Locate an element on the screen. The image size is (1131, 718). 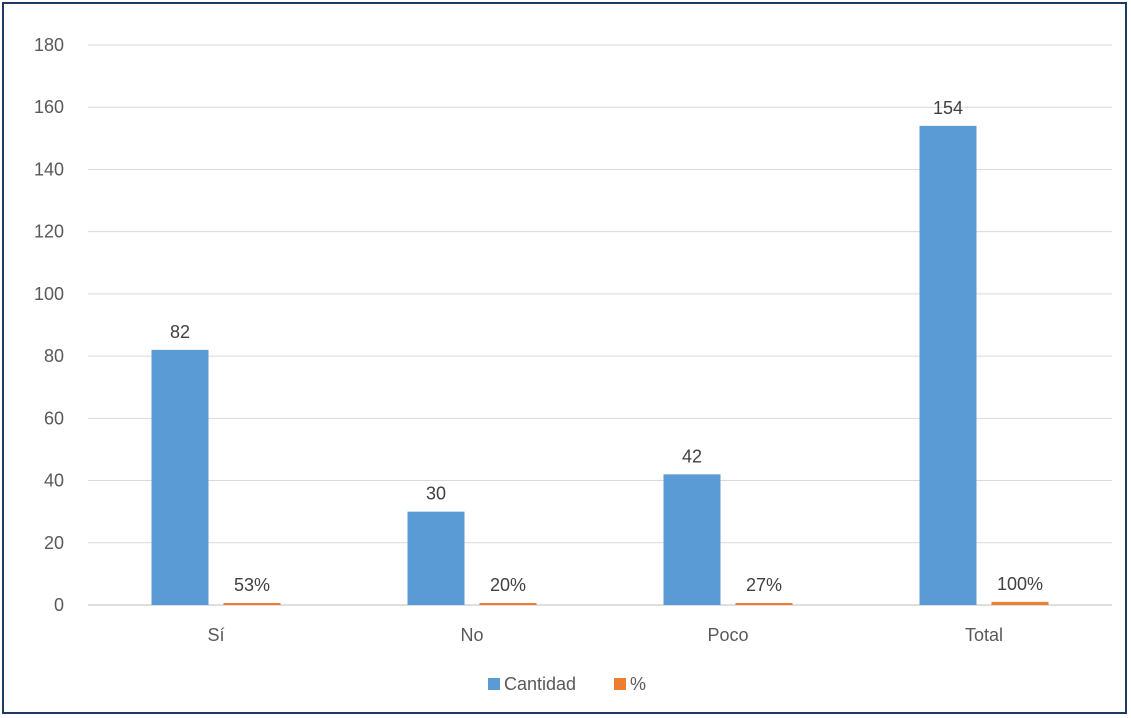
y-tick-label: 60 is located at coordinates (54, 418).